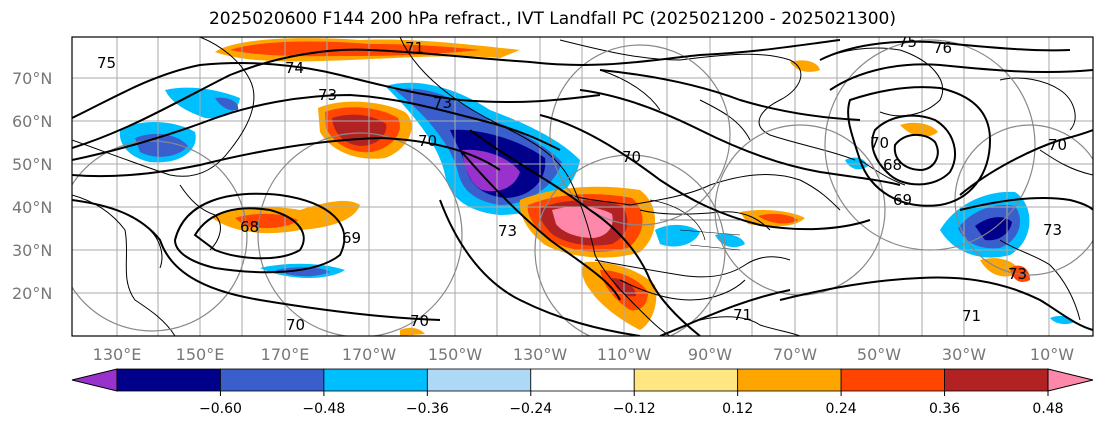  Describe the element at coordinates (795, 354) in the screenshot. I see `lon-label: 70°W` at that location.